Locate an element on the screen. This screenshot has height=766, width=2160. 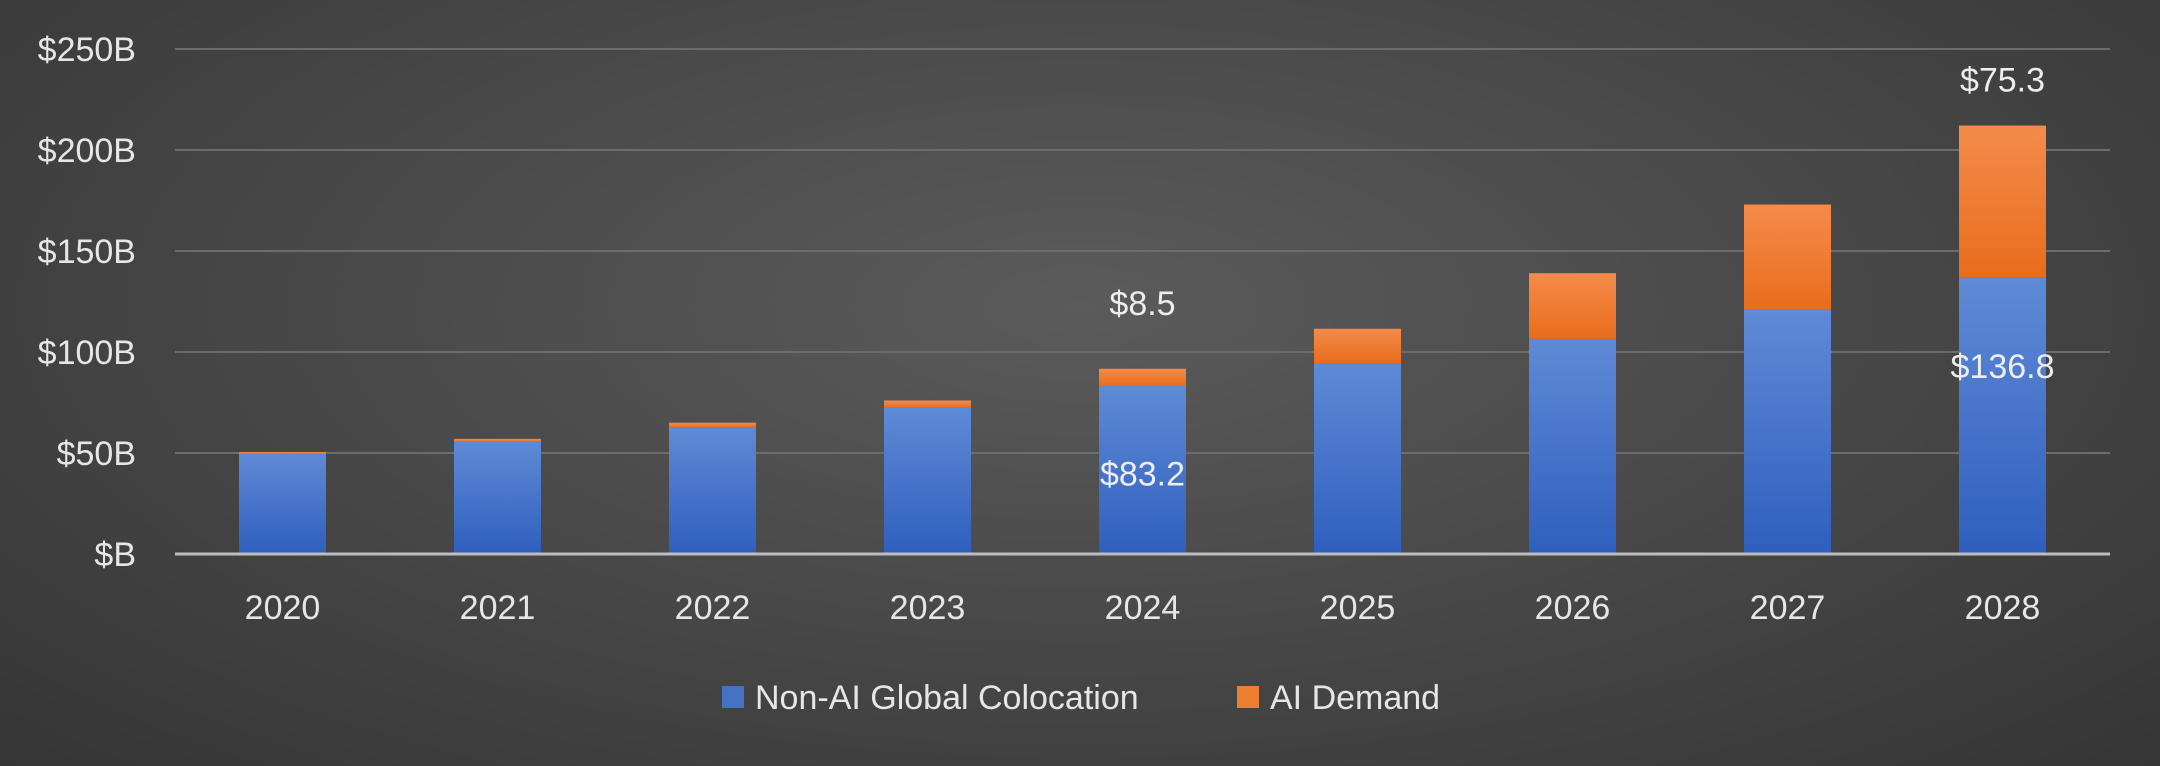
x-tick-label: 2022 is located at coordinates (713, 608).